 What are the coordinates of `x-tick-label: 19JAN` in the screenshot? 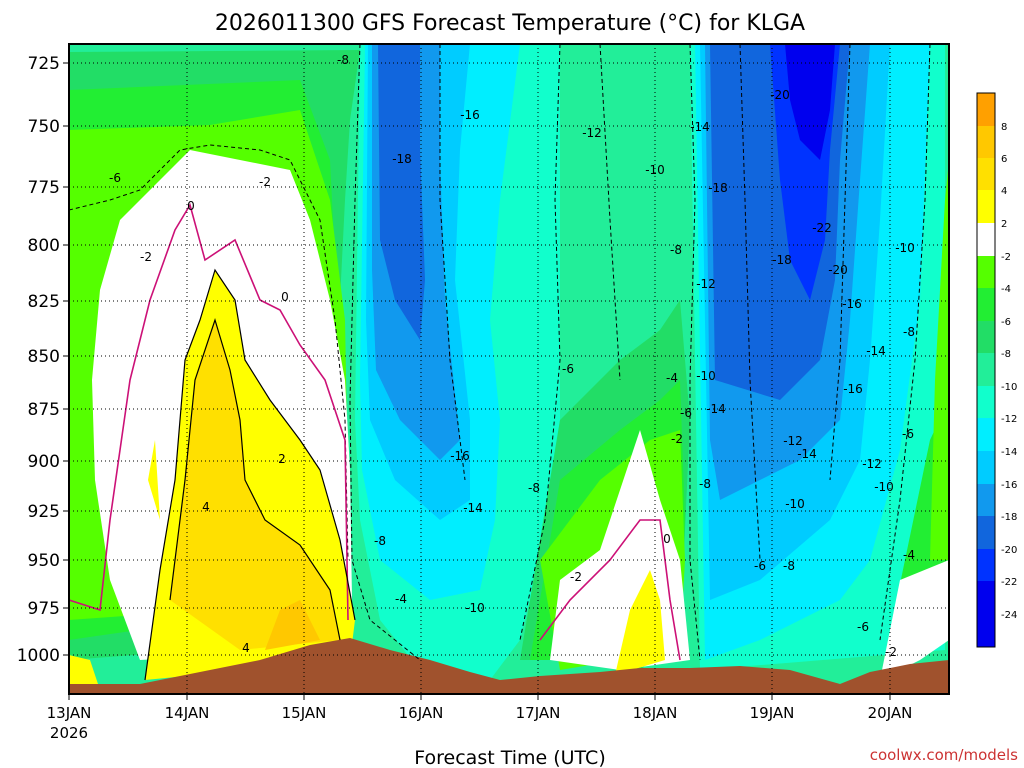 It's located at (772, 713).